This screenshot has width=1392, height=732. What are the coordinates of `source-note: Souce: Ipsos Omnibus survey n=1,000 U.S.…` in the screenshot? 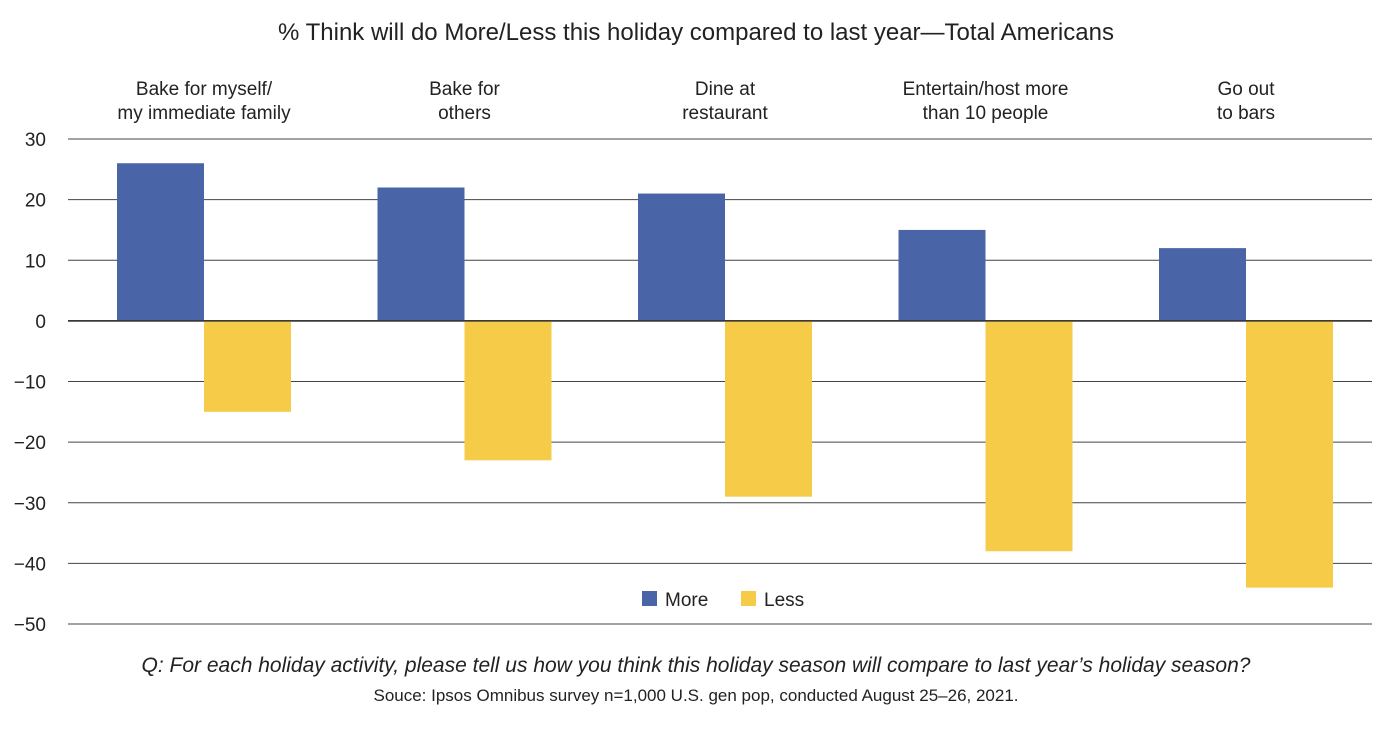 It's located at (696, 695).